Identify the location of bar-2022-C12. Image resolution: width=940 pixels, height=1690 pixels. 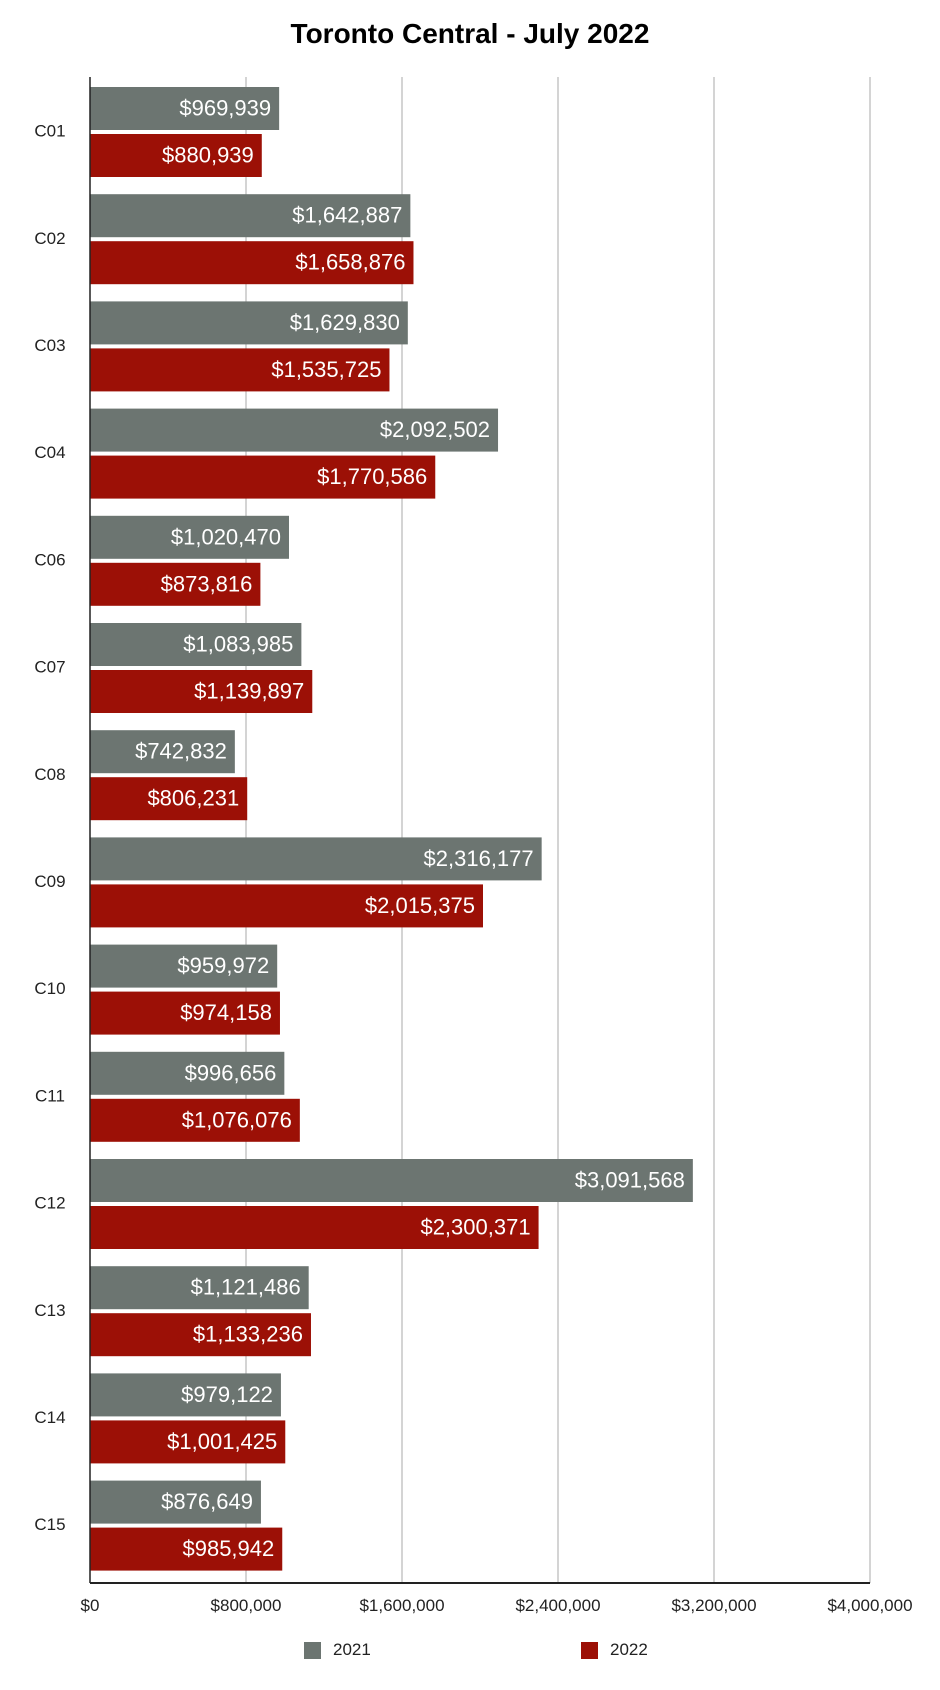
(314, 1227).